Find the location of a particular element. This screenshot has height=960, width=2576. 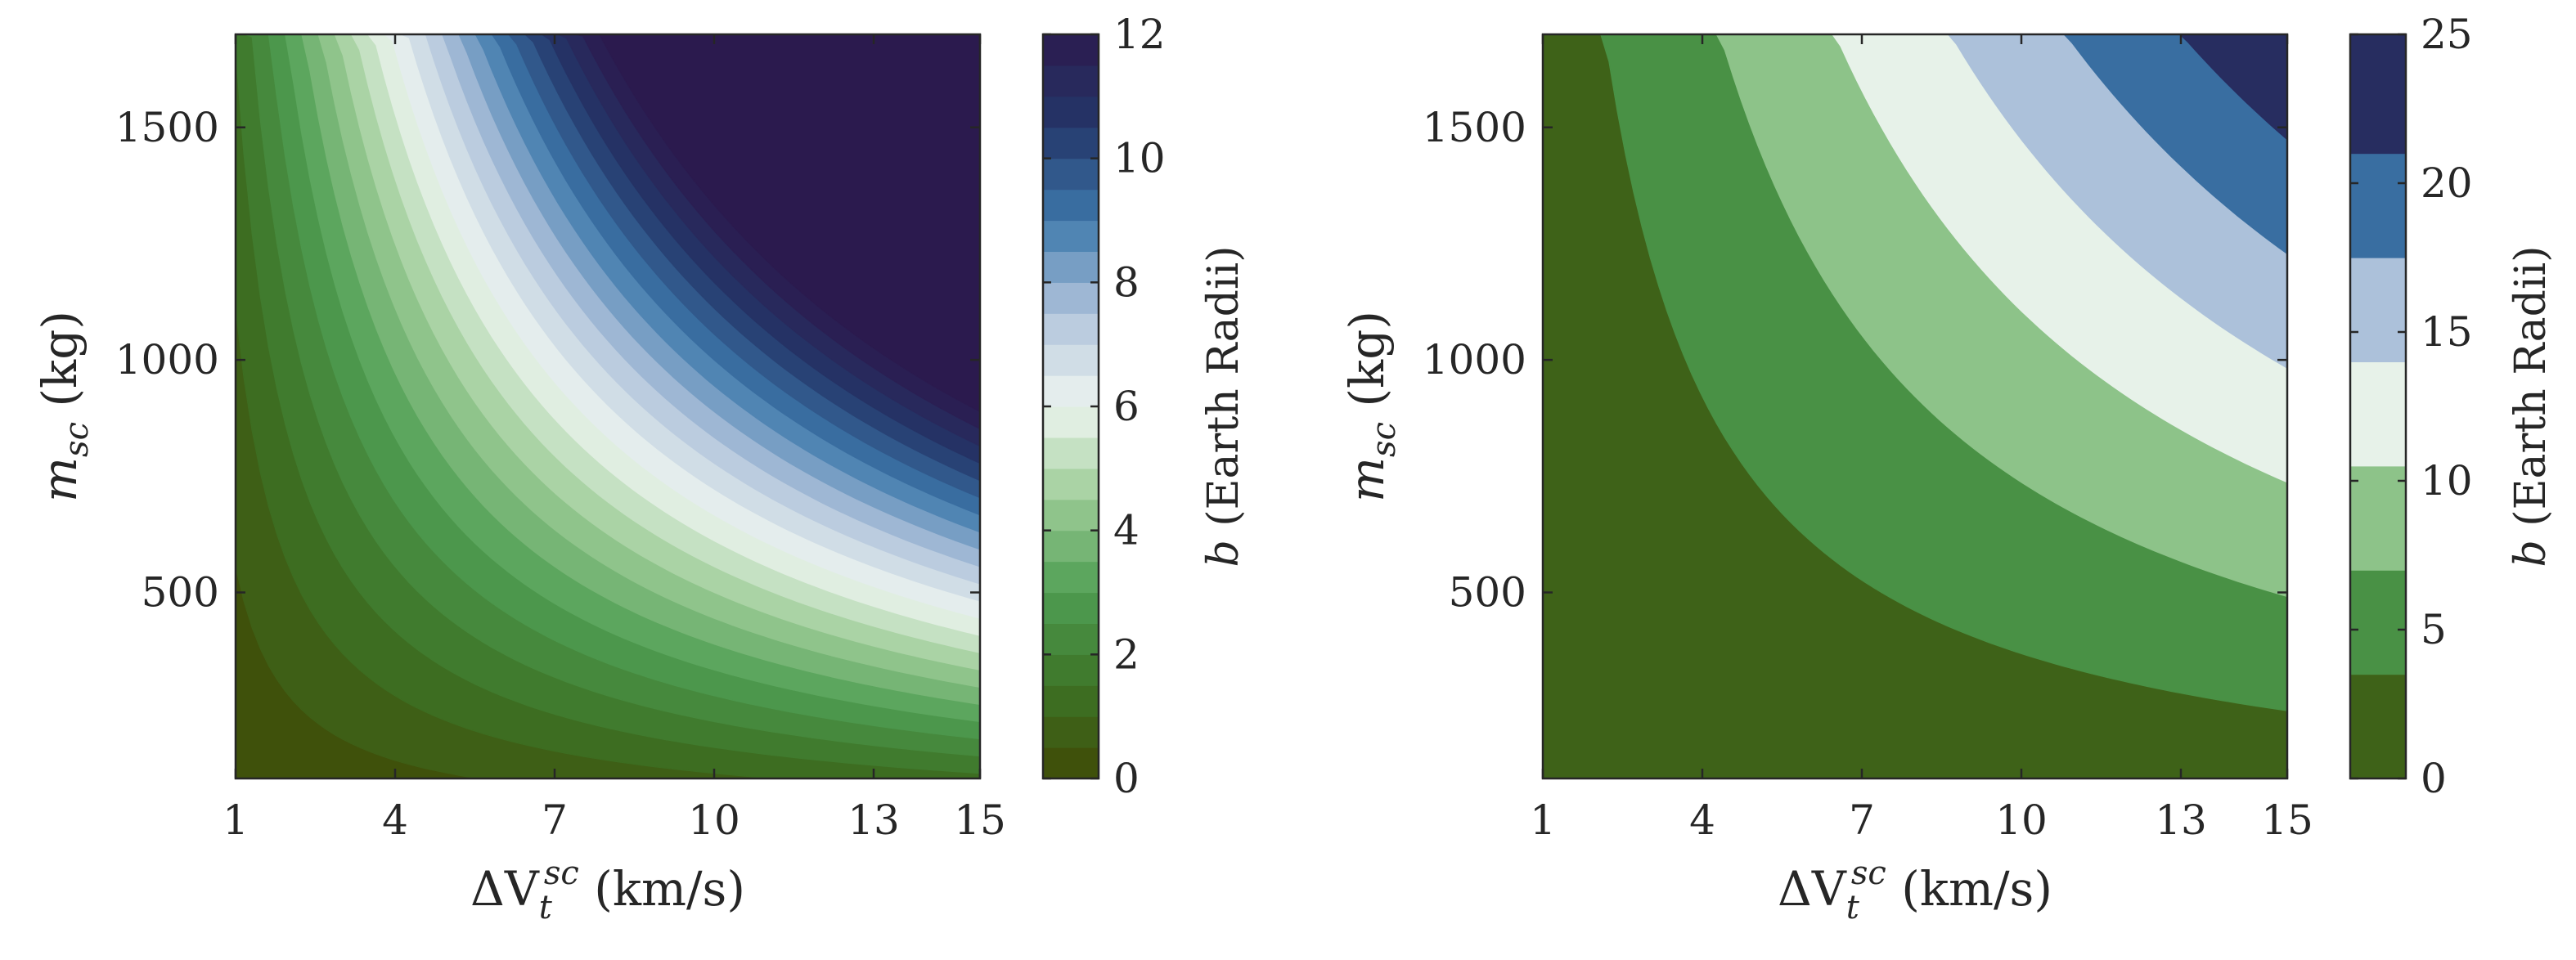

colorbar-tick-label: 5 is located at coordinates (2434, 629).